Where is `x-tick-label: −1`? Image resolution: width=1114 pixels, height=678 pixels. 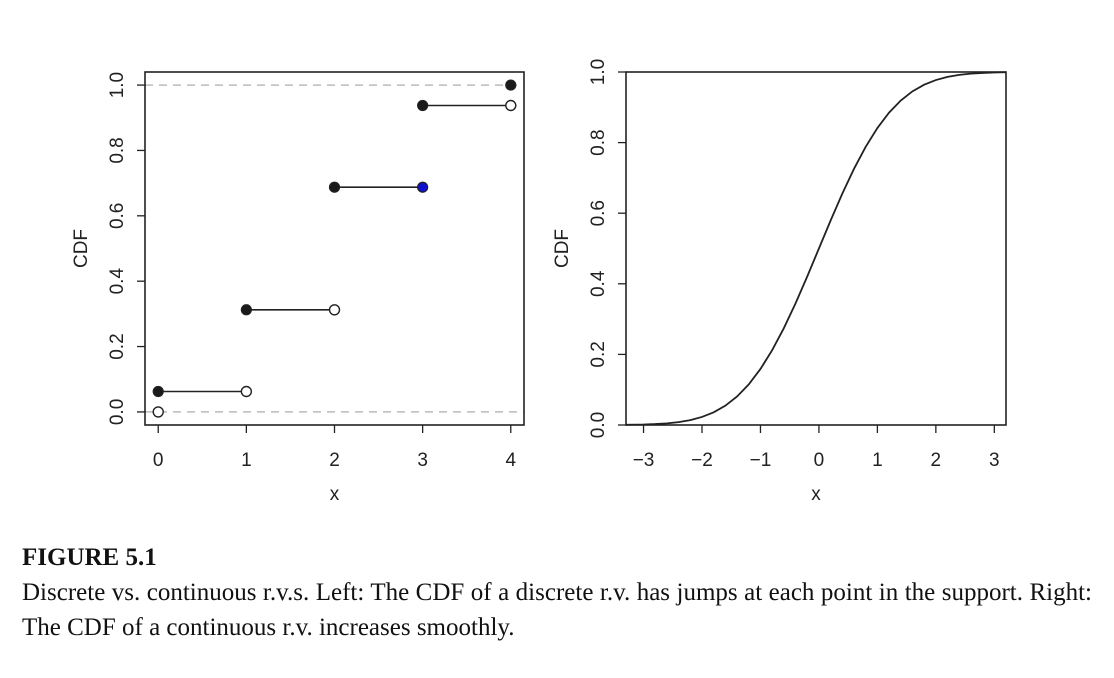 x-tick-label: −1 is located at coordinates (761, 460).